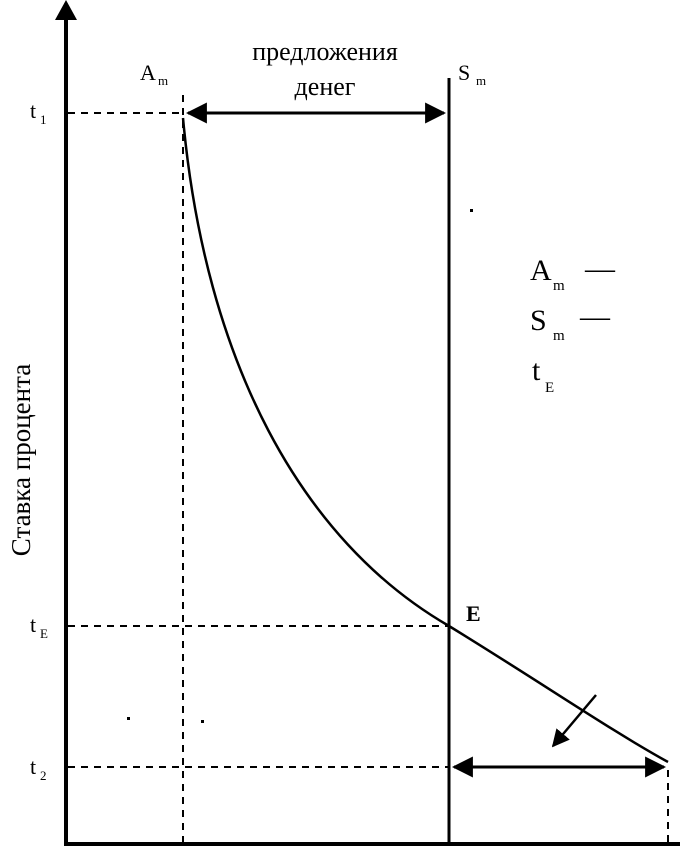 The width and height of the screenshot is (680, 848). What do you see at coordinates (43, 119) in the screenshot?
I see `svg-text: 1` at bounding box center [43, 119].